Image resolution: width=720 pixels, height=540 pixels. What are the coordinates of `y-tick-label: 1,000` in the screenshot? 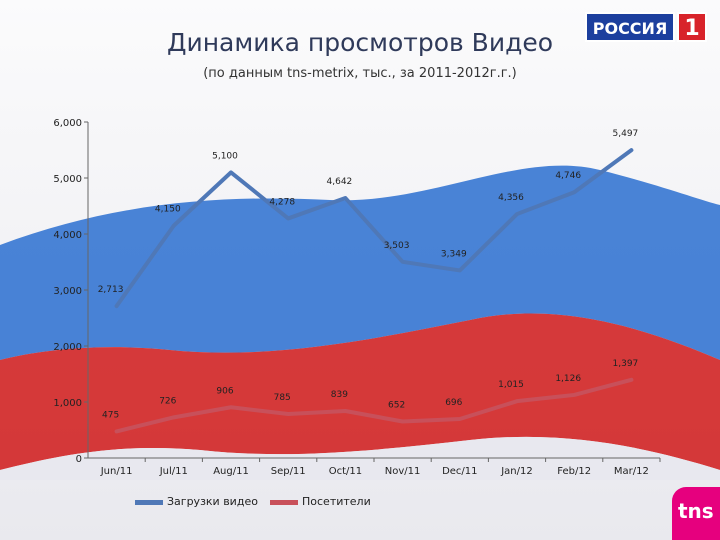 It's located at (67, 403).